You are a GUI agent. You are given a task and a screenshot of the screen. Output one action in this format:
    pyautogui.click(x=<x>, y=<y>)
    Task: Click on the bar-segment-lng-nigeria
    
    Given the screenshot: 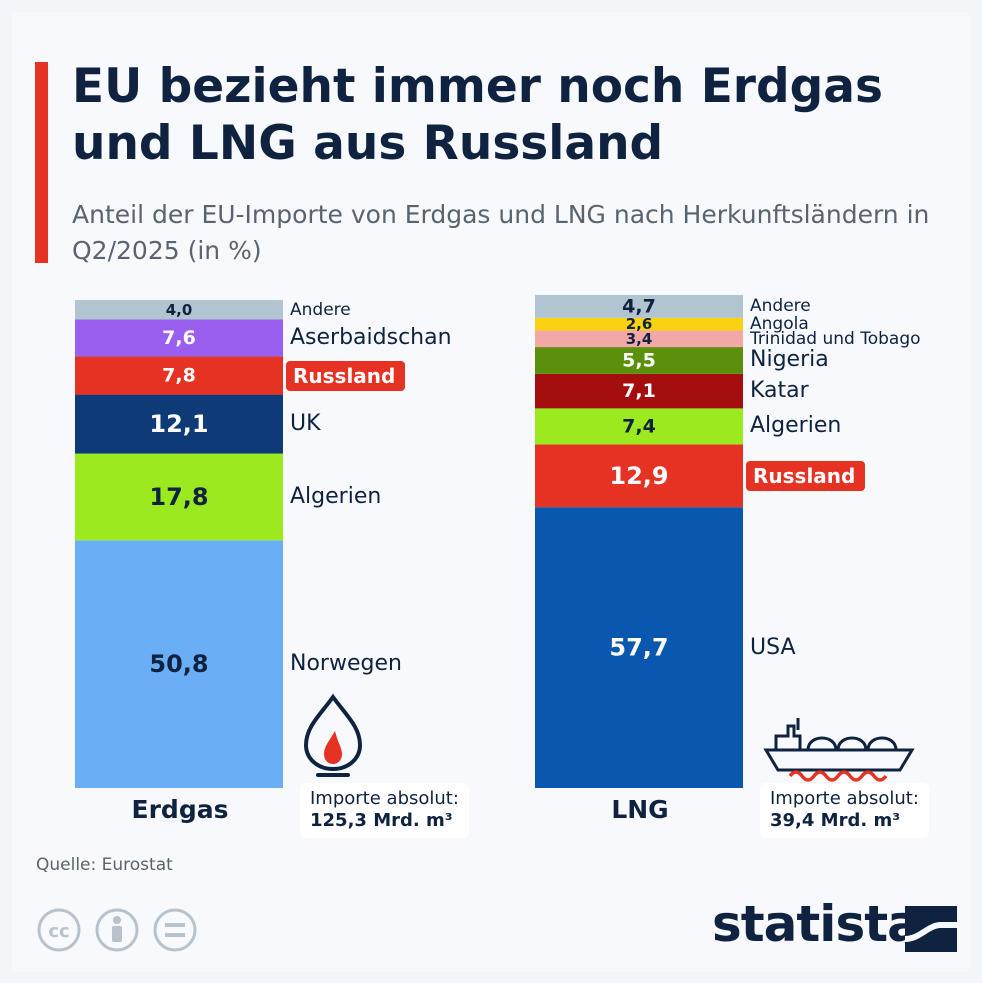 What is the action you would take?
    pyautogui.click(x=639, y=360)
    